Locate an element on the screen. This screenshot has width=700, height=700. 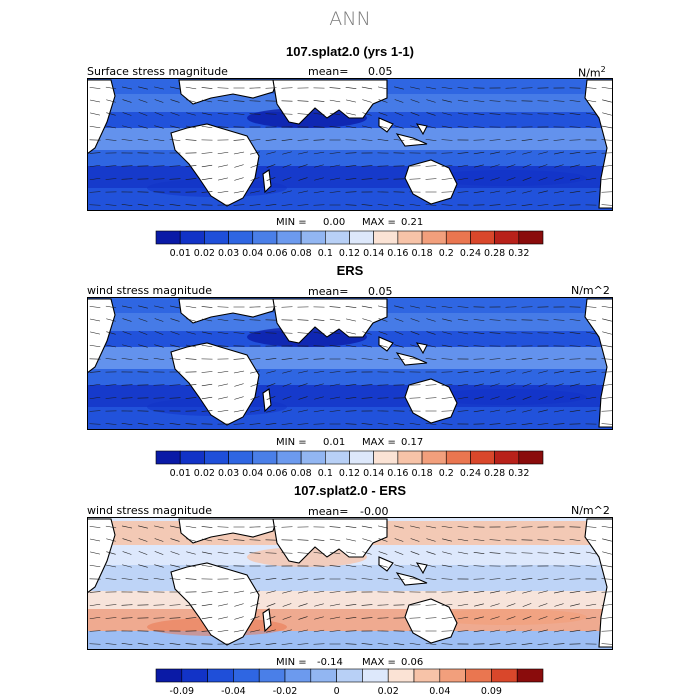
colorbar-tick-label: 0.16 is located at coordinates (397, 253).